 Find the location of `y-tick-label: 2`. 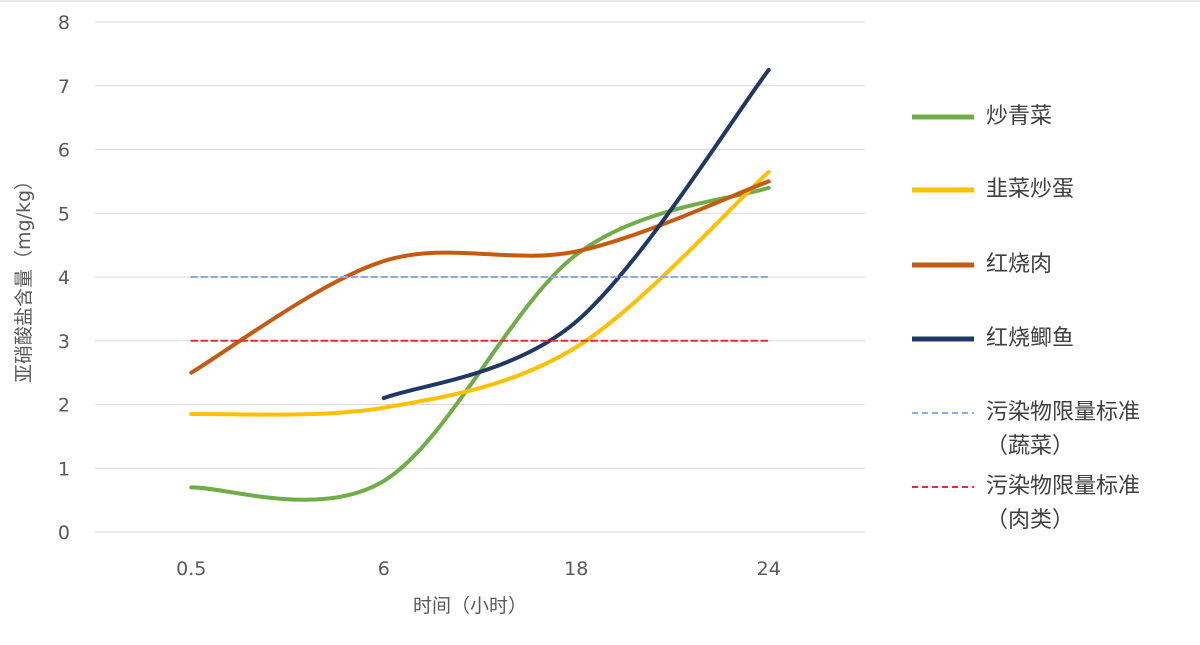

y-tick-label: 2 is located at coordinates (64, 406).